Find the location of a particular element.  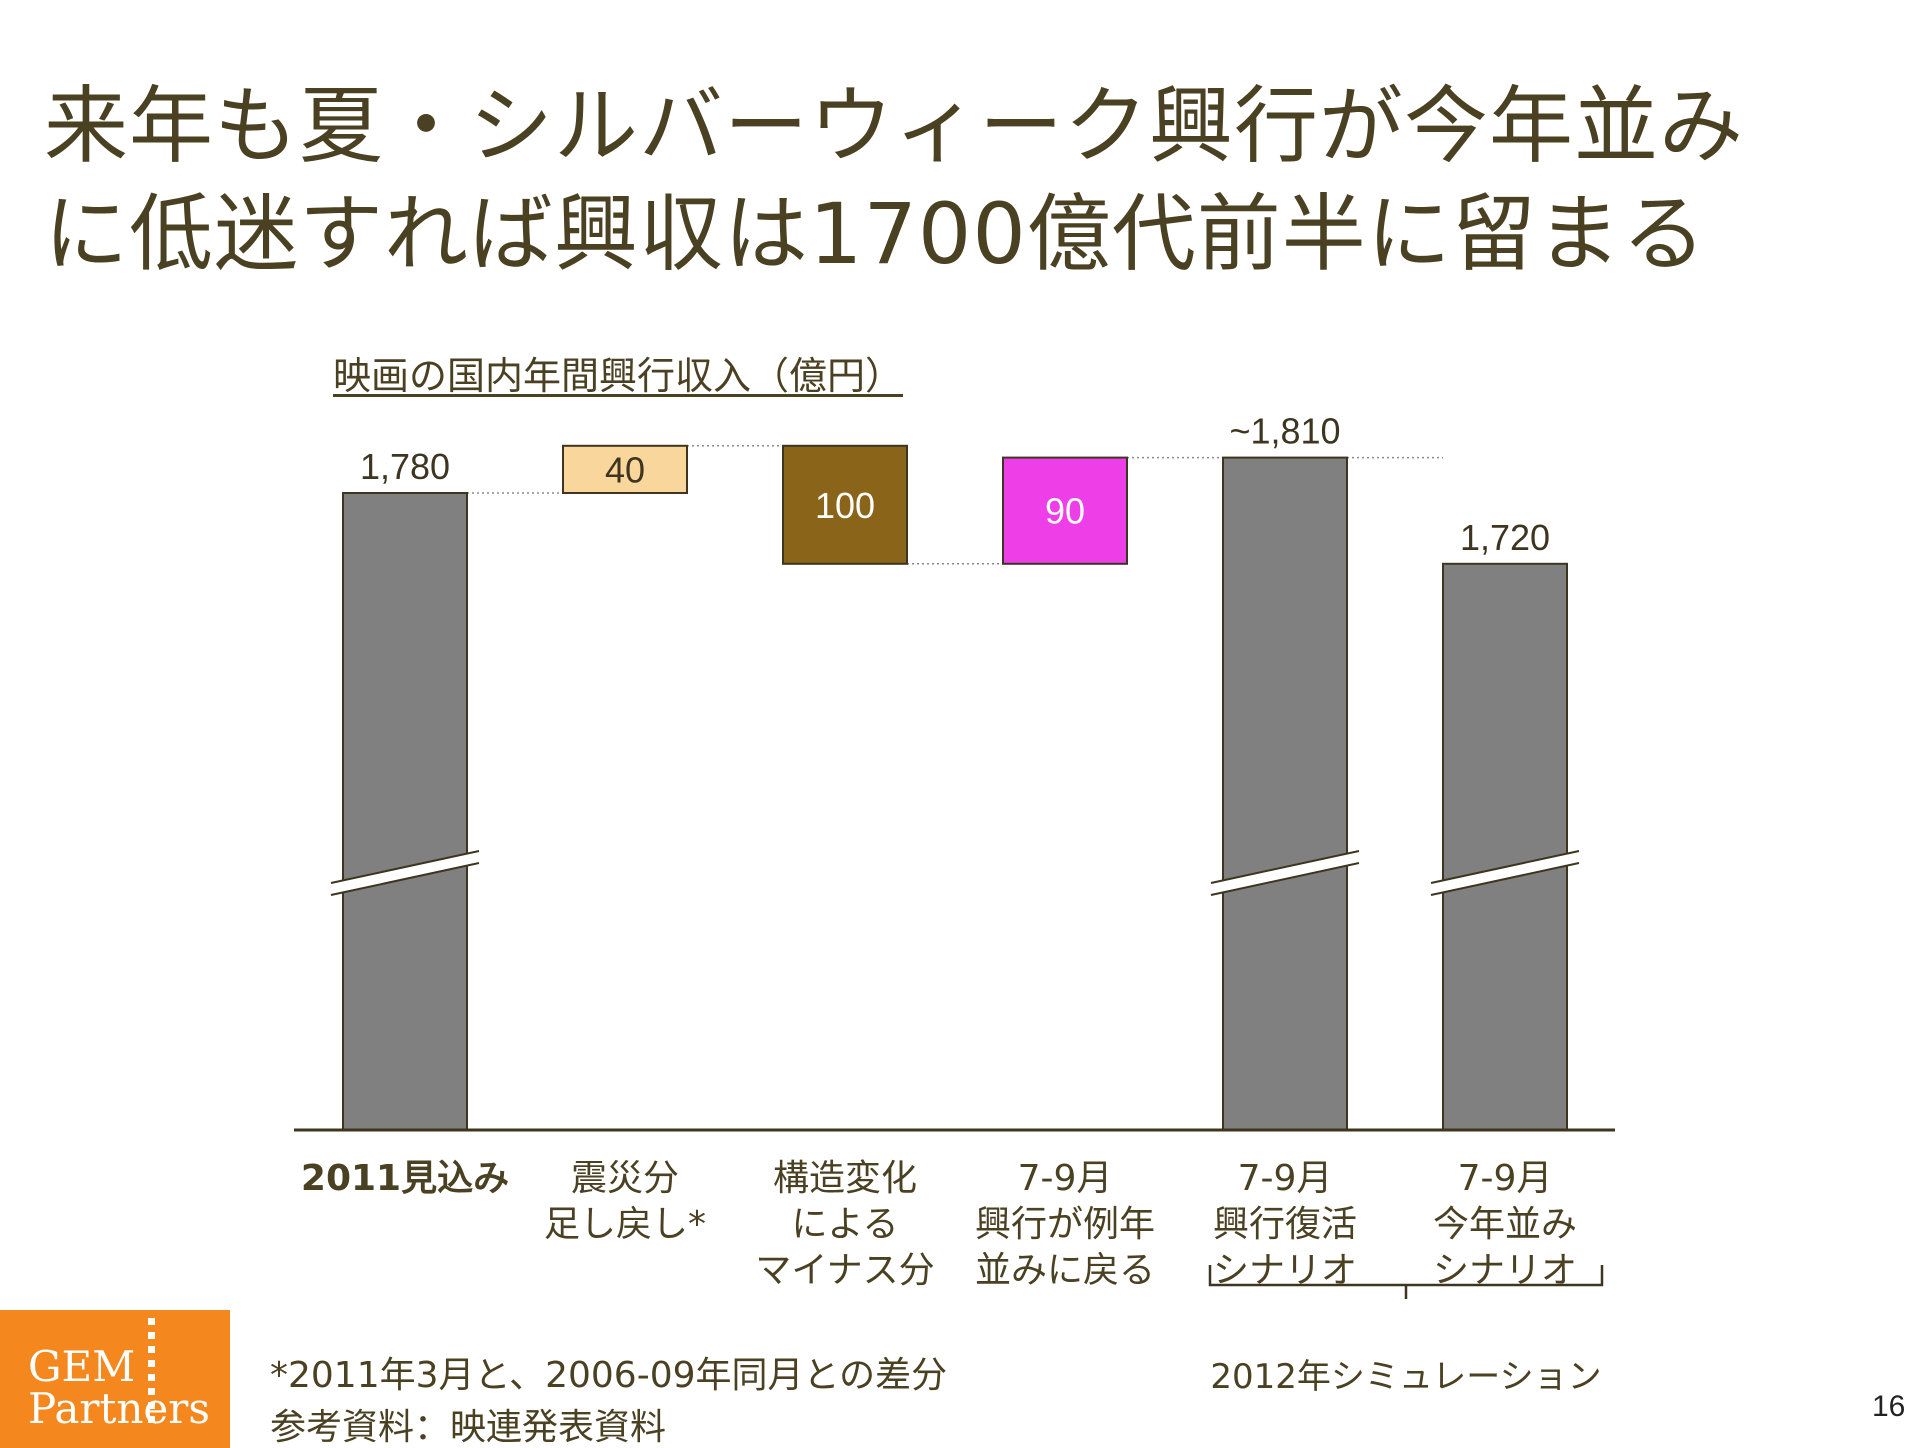

category-label-line: マイナス分 is located at coordinates (844, 1270).